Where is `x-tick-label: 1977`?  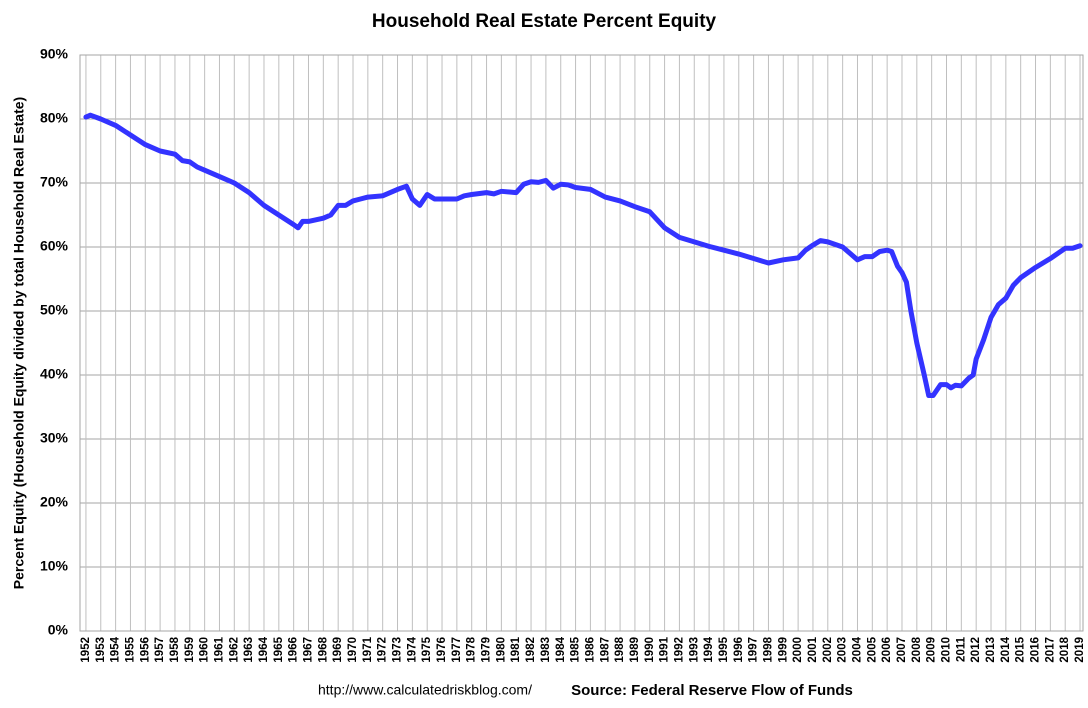 x-tick-label: 1977 is located at coordinates (457, 650).